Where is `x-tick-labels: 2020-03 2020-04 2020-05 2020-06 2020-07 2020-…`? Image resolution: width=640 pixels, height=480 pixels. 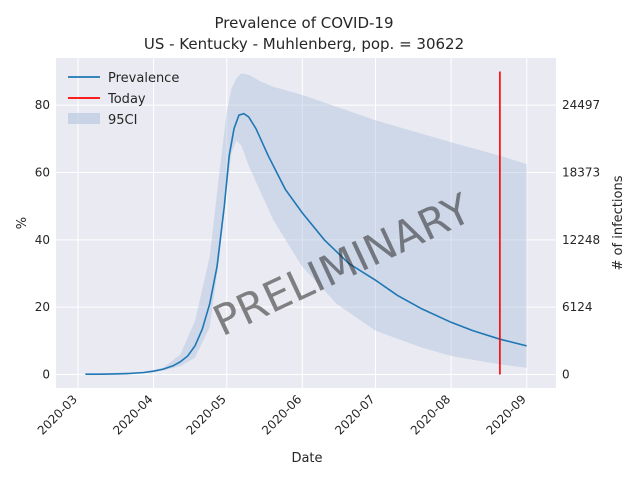
x-tick-labels: 2020-03 2020-04 2020-05 2020-06 2020-07 2020-… is located at coordinates (282, 414).